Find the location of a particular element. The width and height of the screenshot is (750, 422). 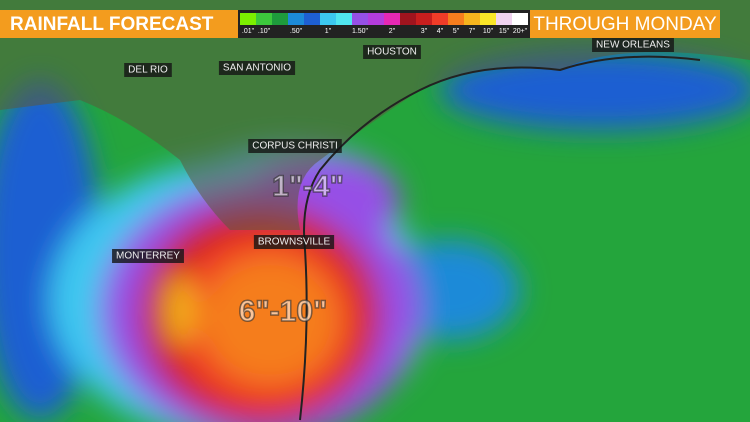

legend-label: 1" is located at coordinates (328, 31).